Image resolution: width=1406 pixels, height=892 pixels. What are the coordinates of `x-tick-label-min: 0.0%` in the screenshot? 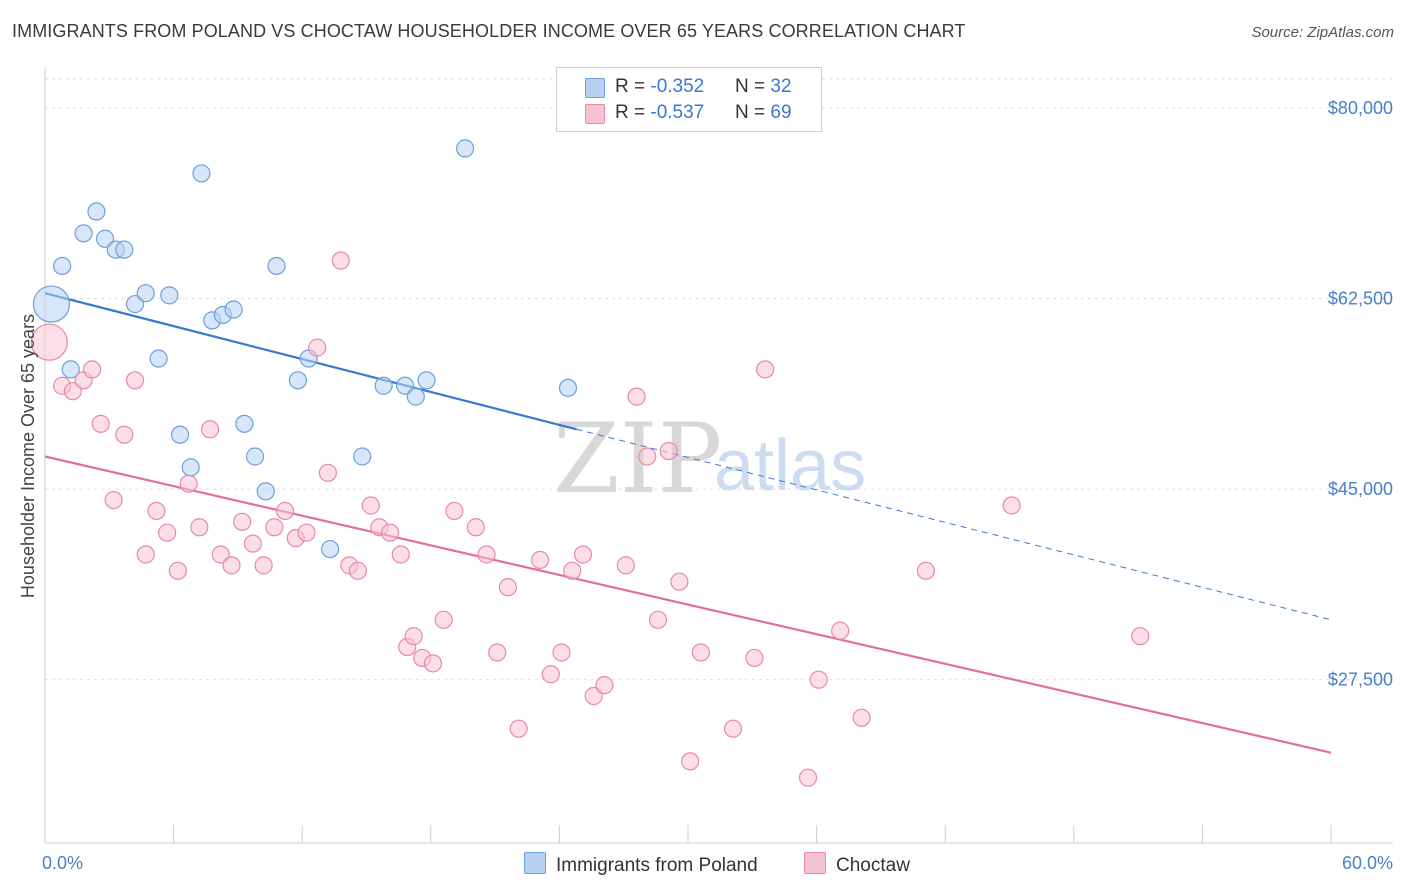 It's located at (62, 863).